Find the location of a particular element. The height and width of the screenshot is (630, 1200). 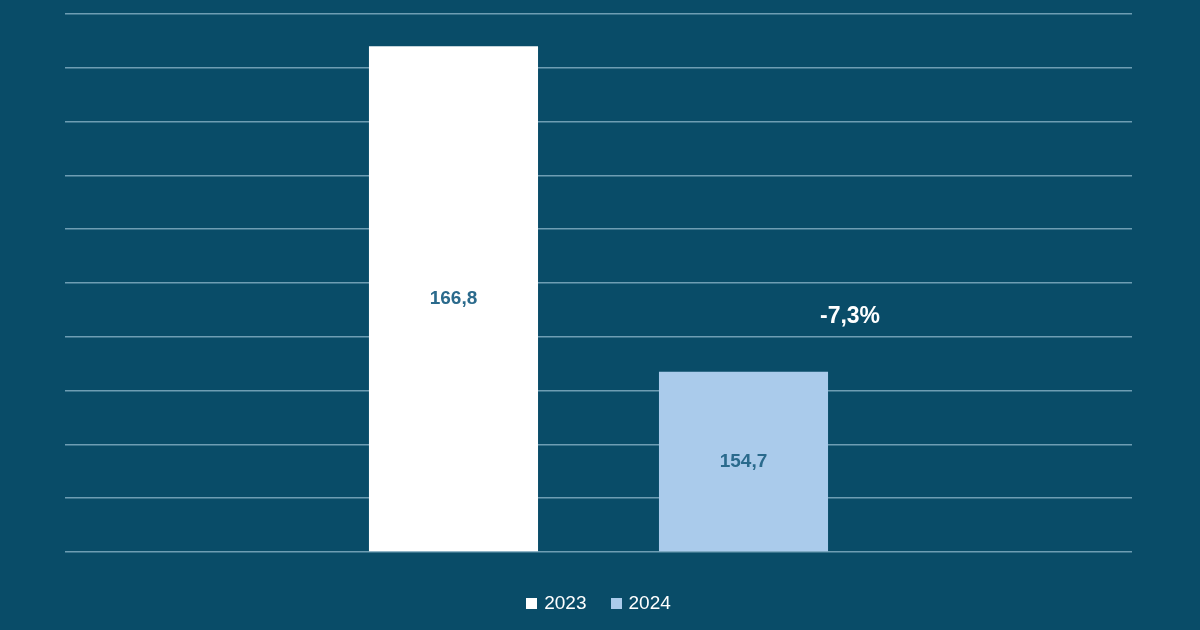

data-label: 154,7 is located at coordinates (743, 461).